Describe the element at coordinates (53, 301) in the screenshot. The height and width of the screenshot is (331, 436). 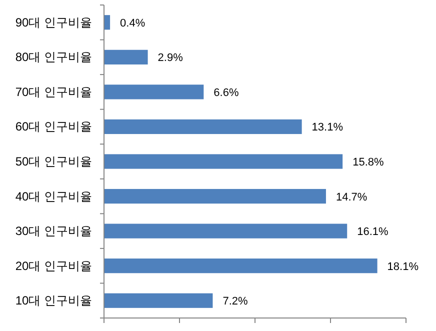
I see `y-tick-label: 10대 인구비율` at that location.